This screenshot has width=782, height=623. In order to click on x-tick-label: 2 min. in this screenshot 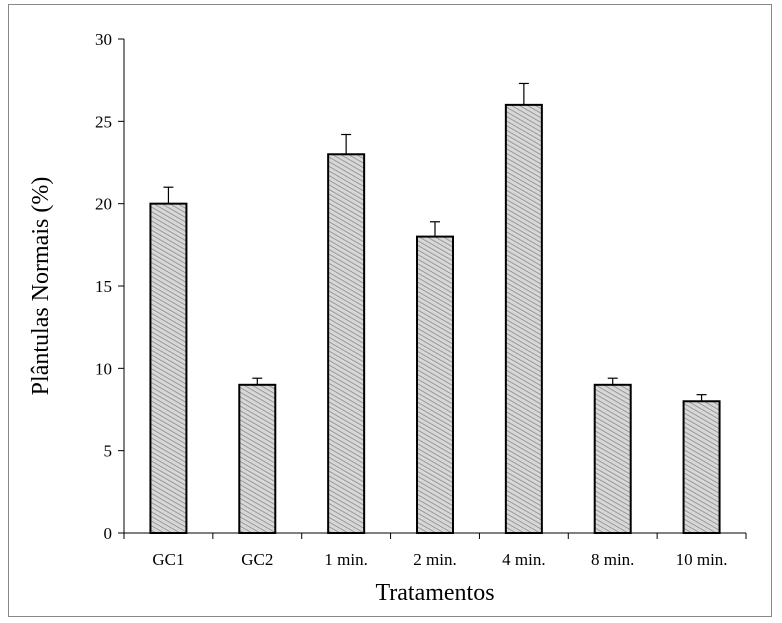, I will do `click(434, 559)`.